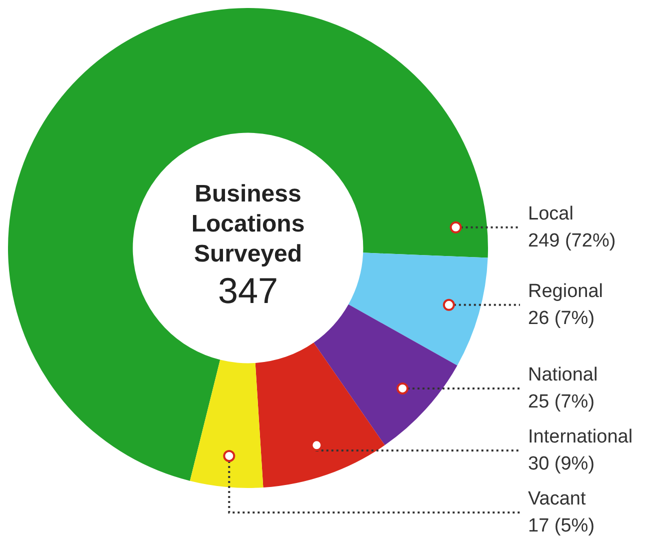 This screenshot has width=669, height=539. What do you see at coordinates (557, 499) in the screenshot?
I see `slice-label: Vacant` at bounding box center [557, 499].